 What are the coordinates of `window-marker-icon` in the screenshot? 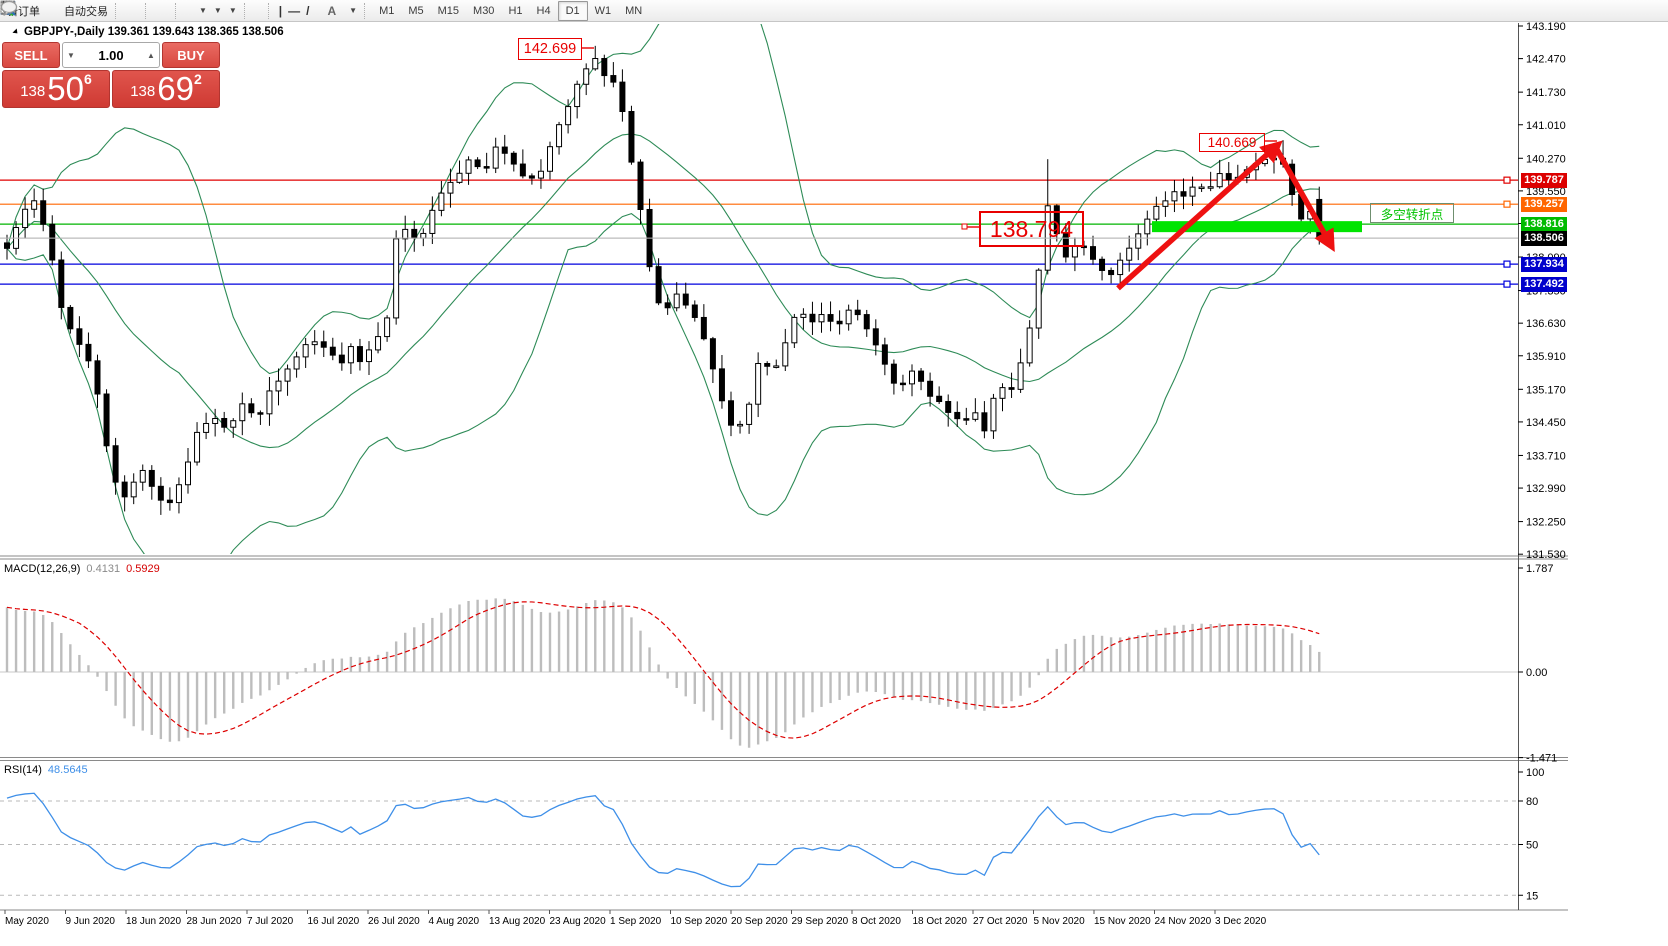 It's located at (16, 32).